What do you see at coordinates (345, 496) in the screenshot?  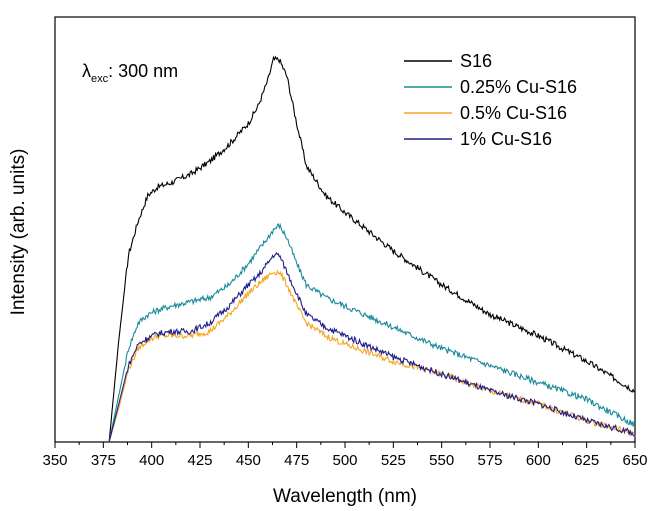 I see `x-axis-title: Wavelength (nm)` at bounding box center [345, 496].